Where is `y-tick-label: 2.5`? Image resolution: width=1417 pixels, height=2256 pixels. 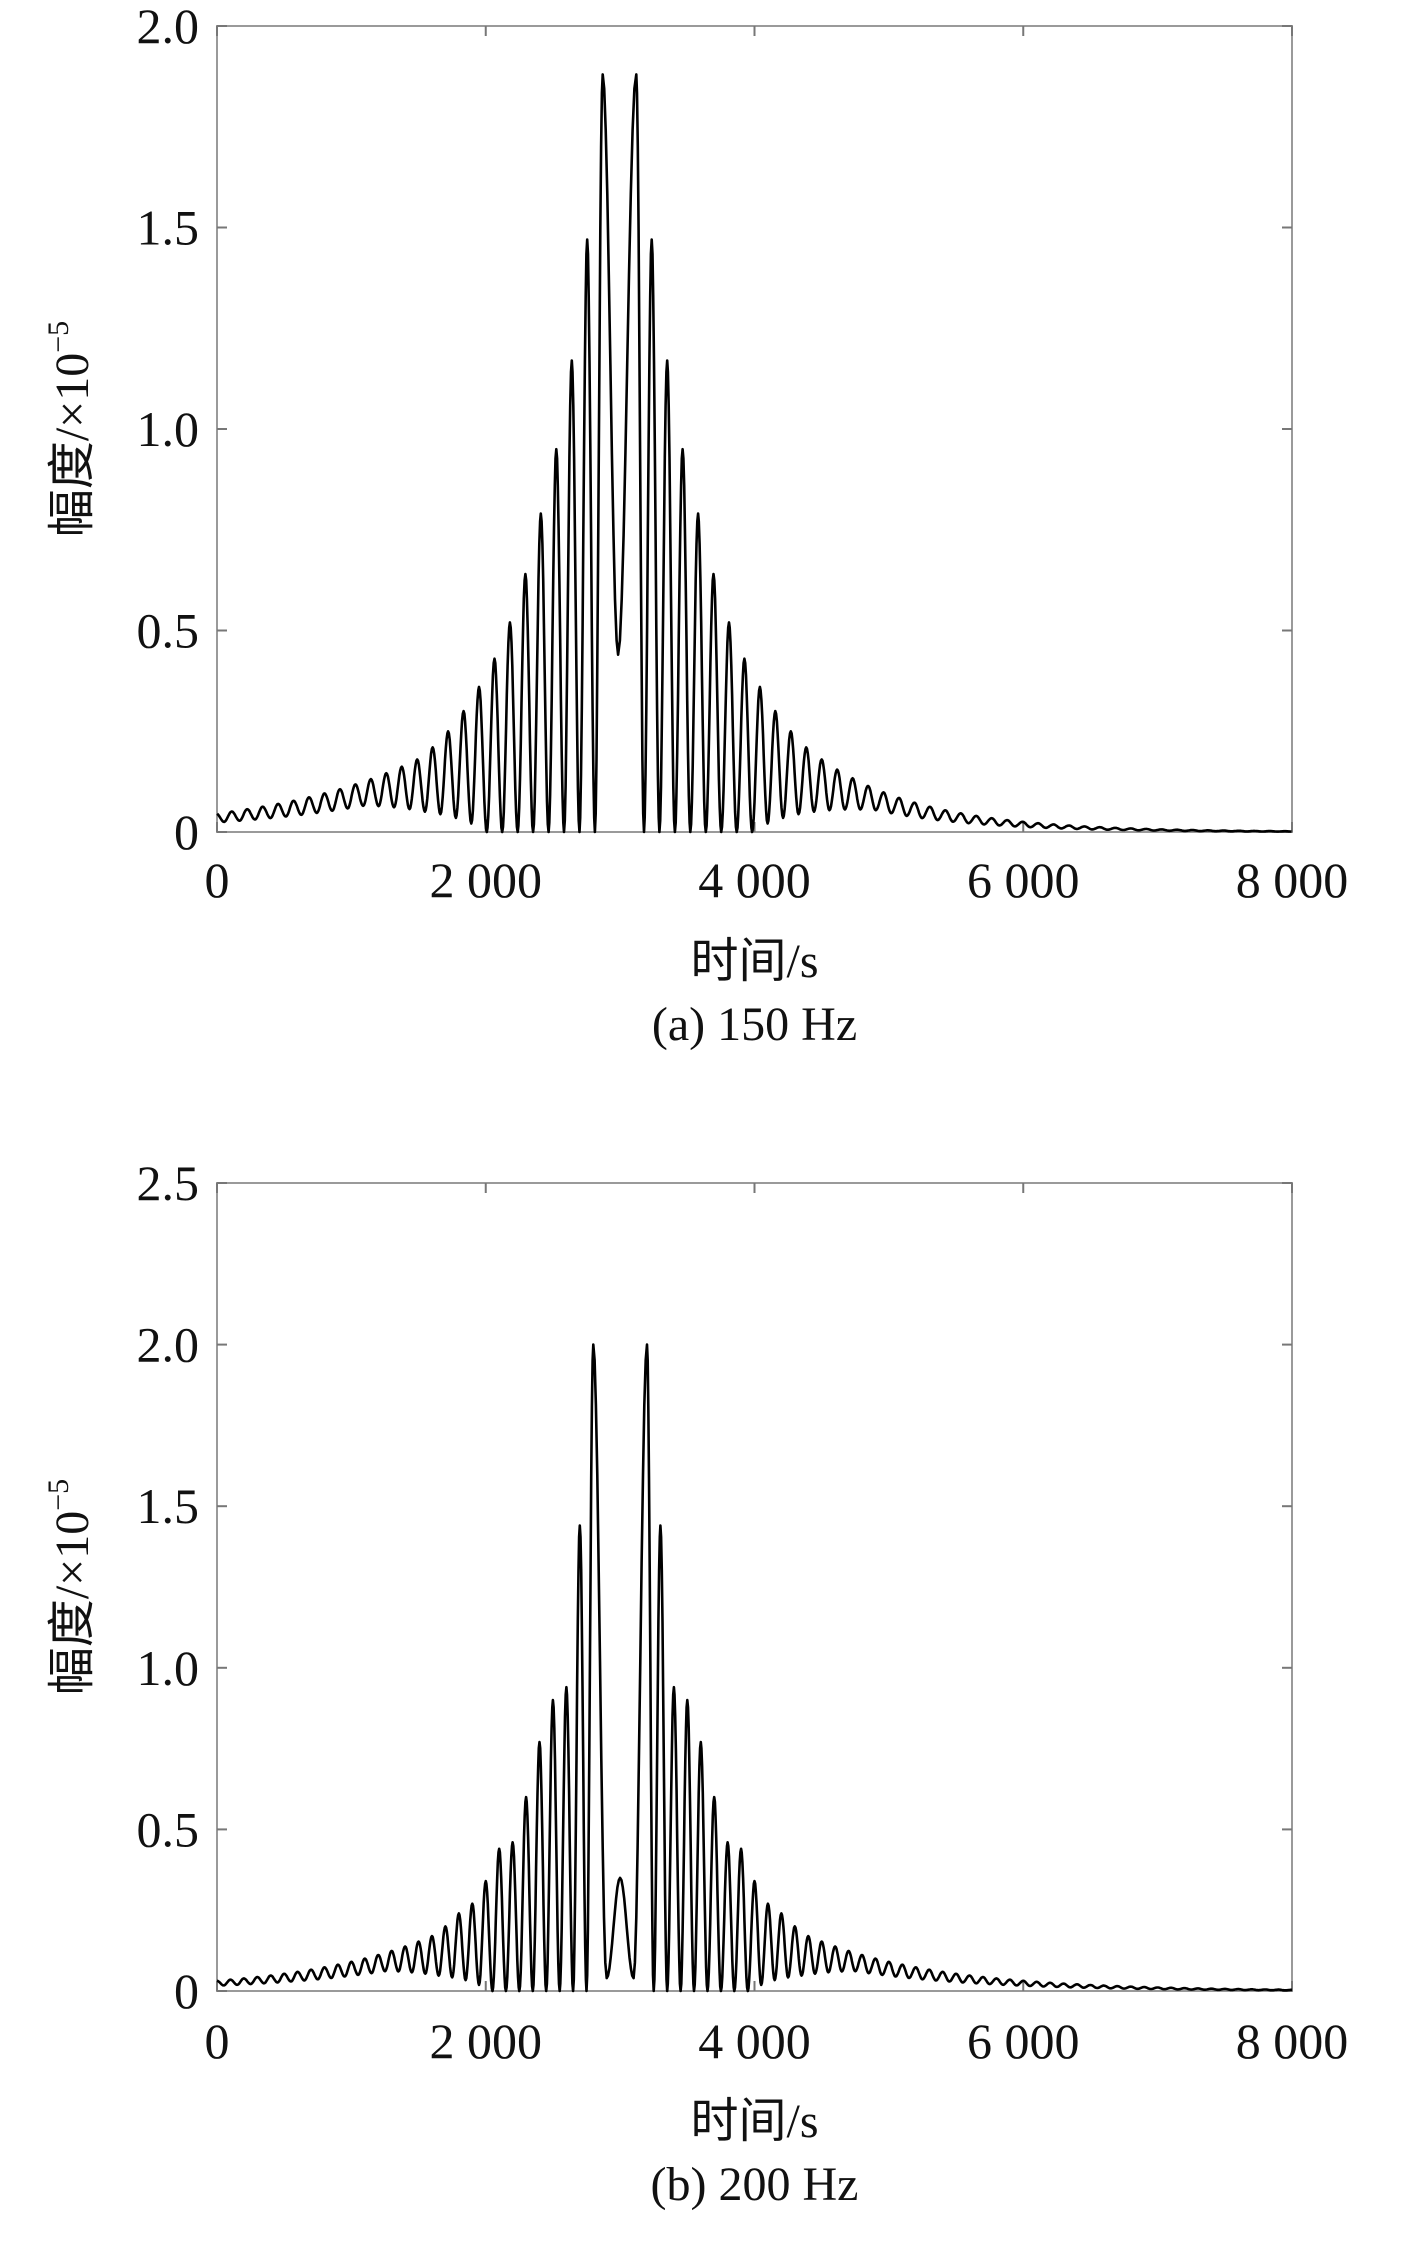
y-tick-label: 2.5 is located at coordinates (168, 1183).